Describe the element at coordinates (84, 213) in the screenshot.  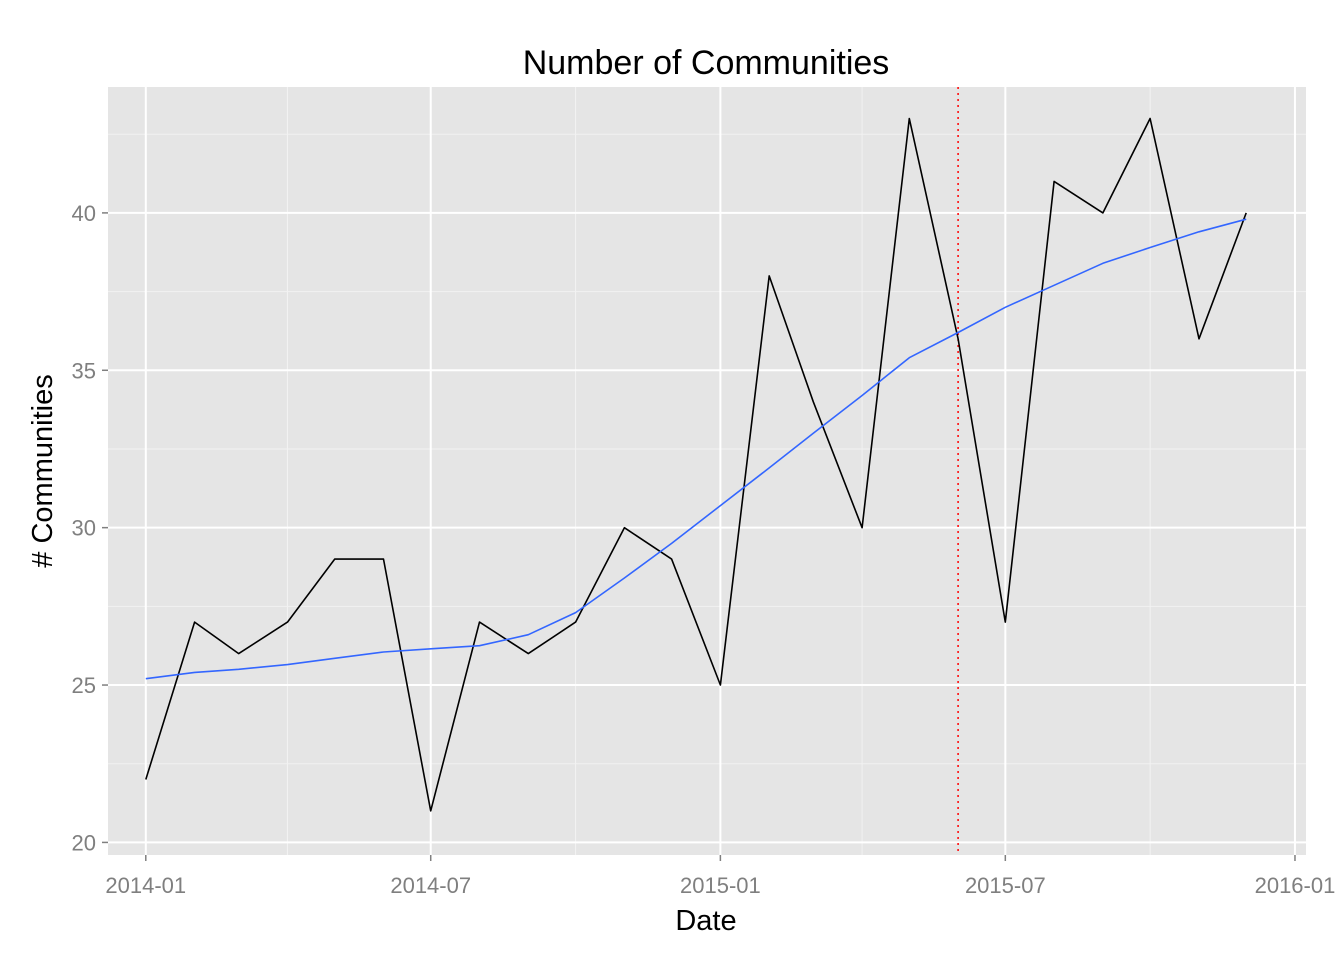
I see `y-tick-label: 40` at that location.